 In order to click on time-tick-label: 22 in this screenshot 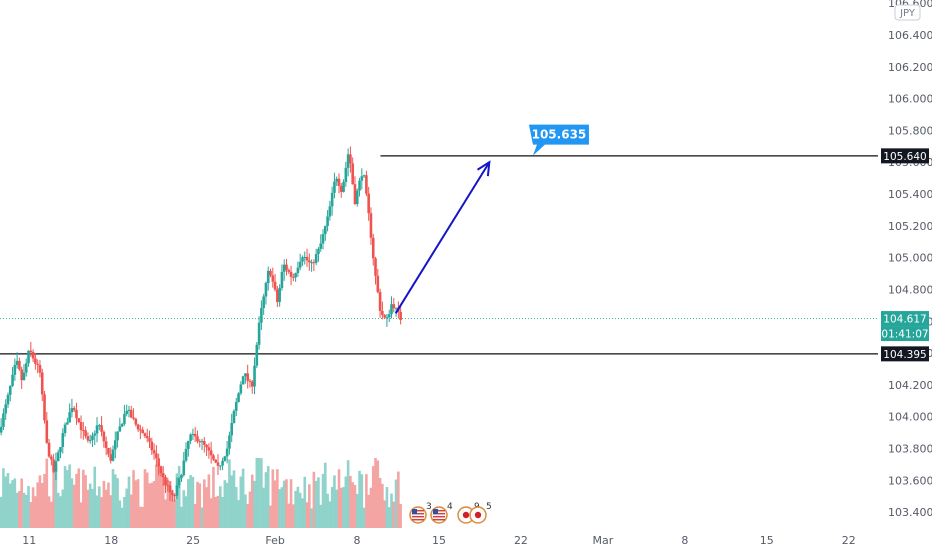, I will do `click(849, 540)`.